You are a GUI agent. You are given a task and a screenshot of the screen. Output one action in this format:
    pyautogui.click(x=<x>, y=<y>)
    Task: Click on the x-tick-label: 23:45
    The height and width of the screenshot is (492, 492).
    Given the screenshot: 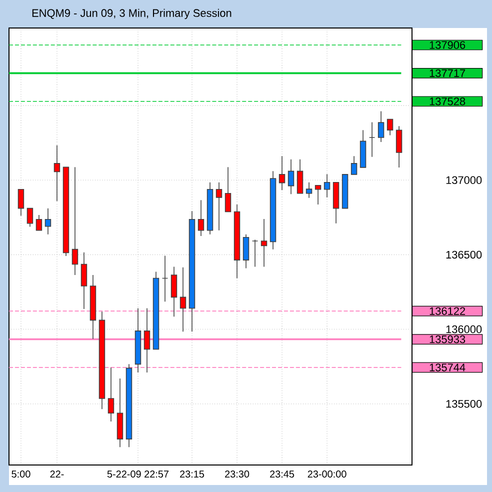 What is the action you would take?
    pyautogui.click(x=282, y=474)
    